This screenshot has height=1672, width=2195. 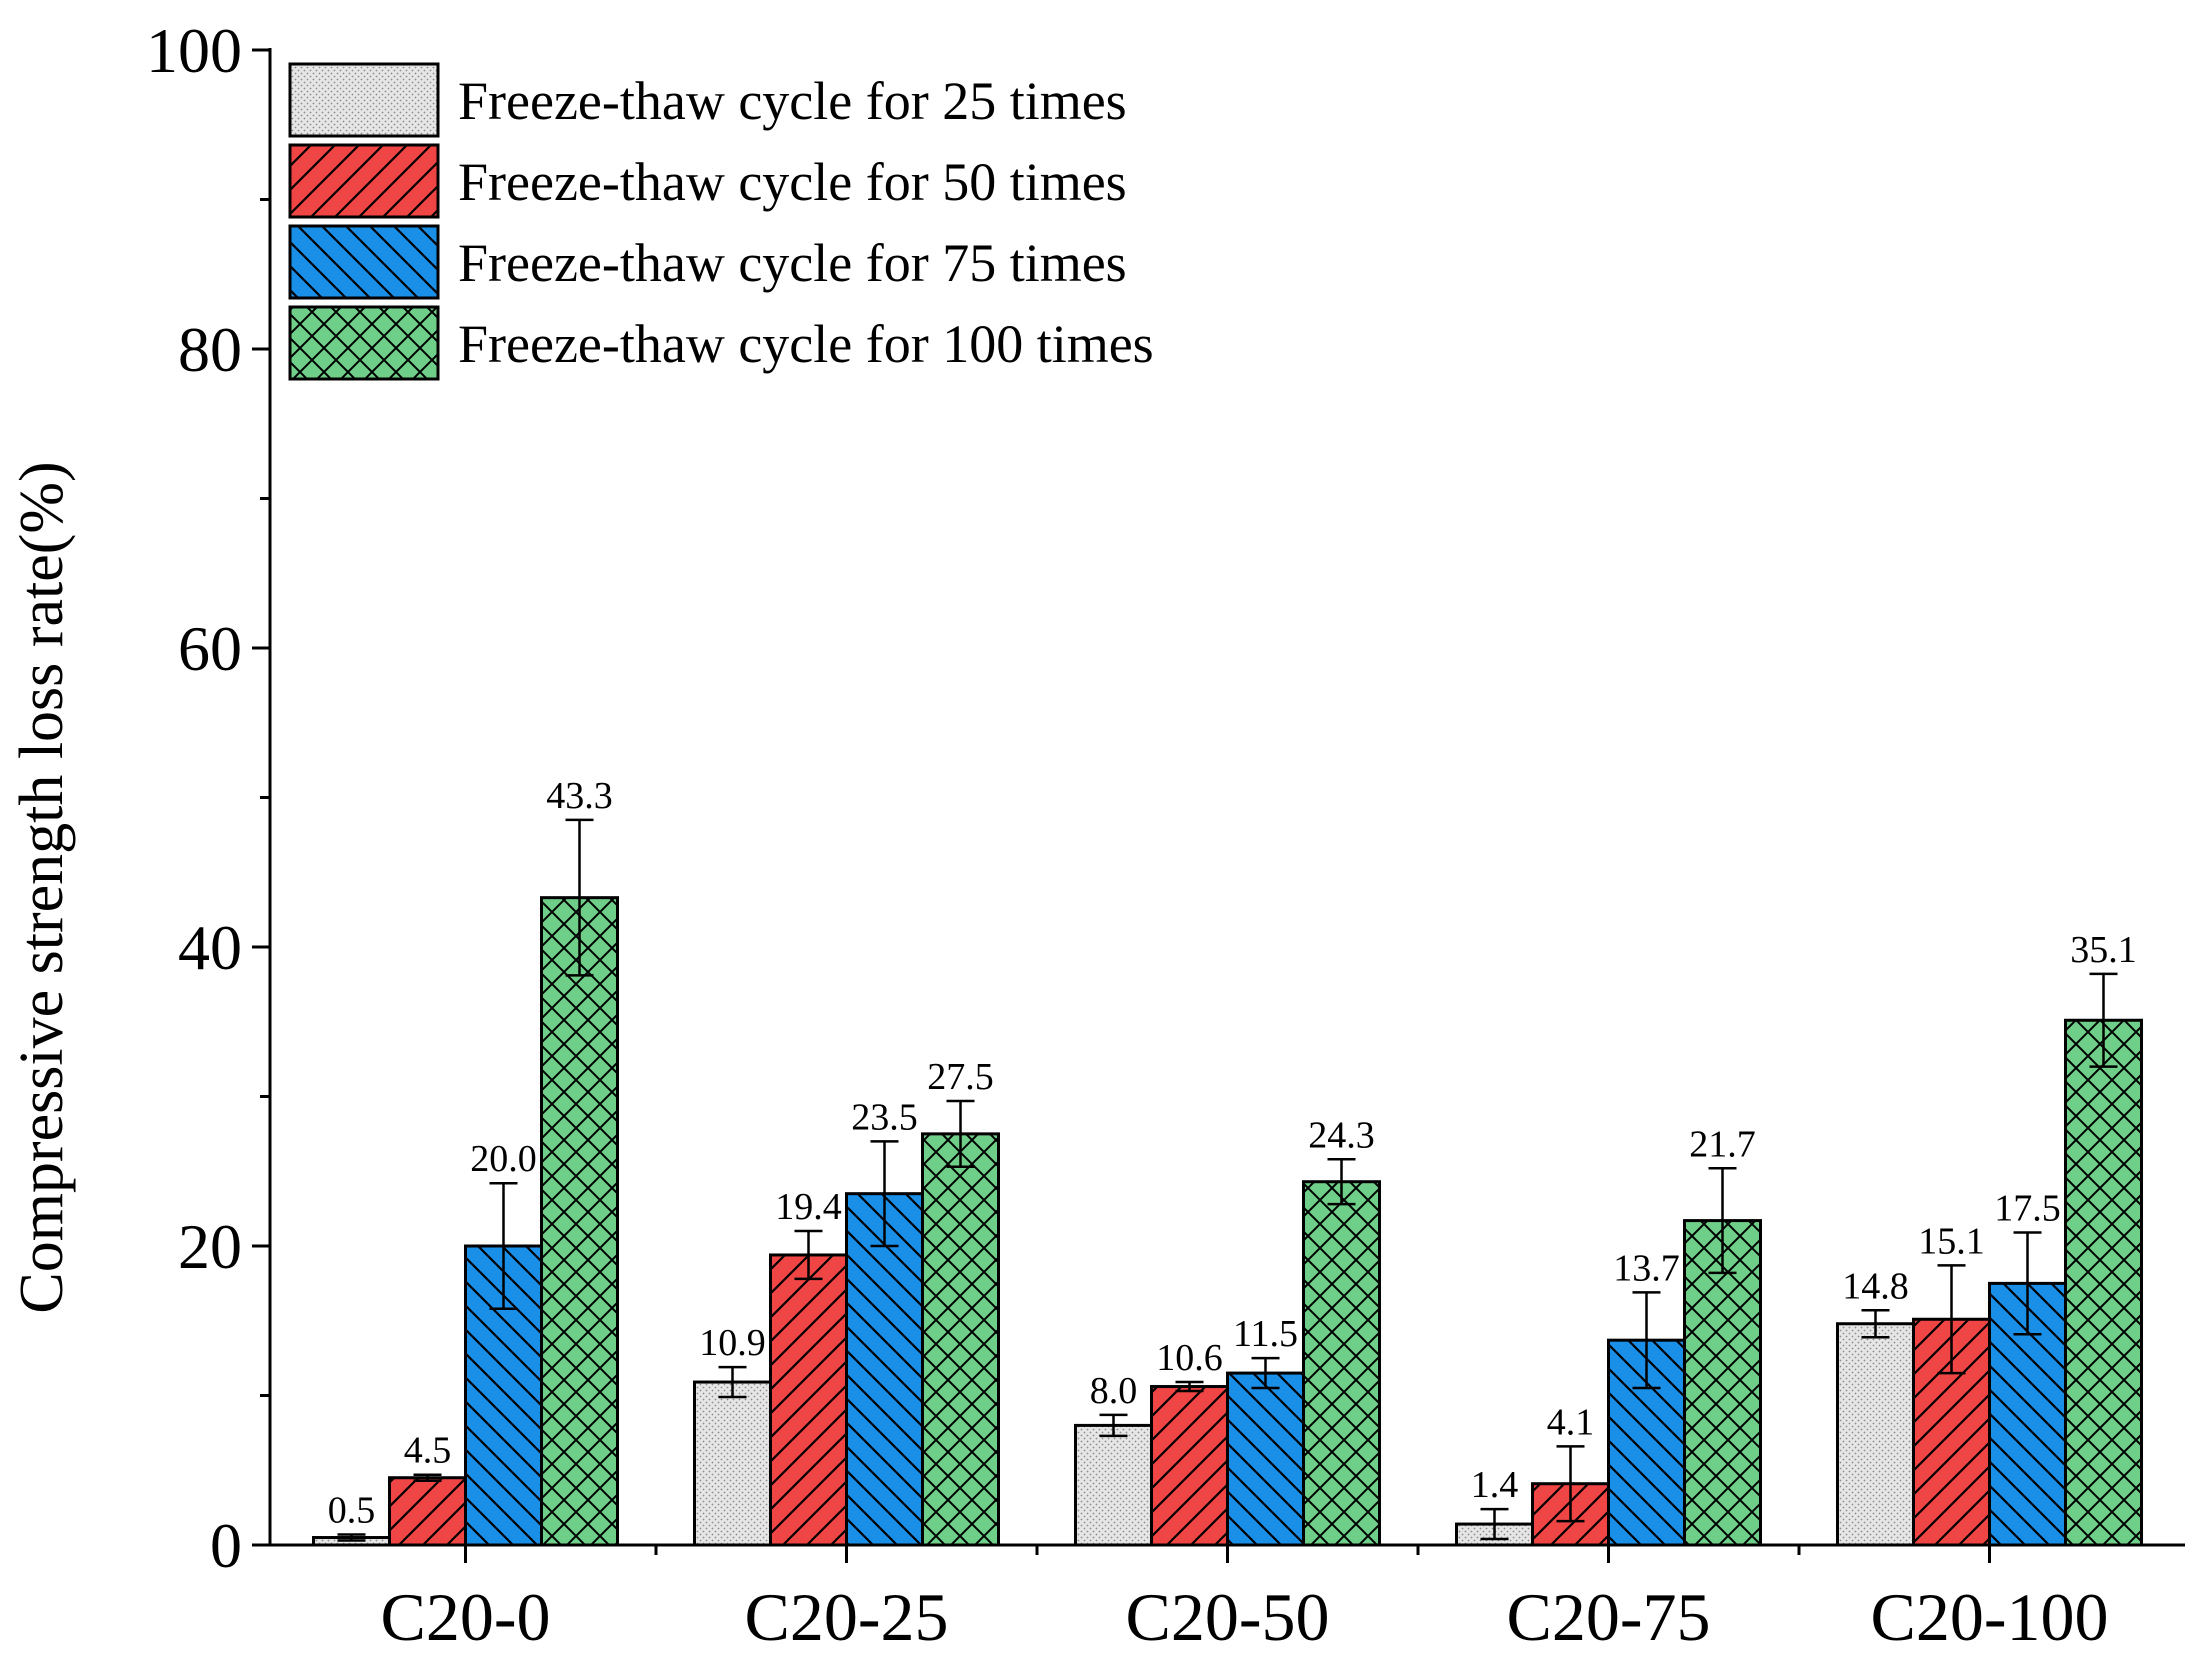 I want to click on legend-label: Freeze-thaw cycle for 25 times, so click(x=792, y=101).